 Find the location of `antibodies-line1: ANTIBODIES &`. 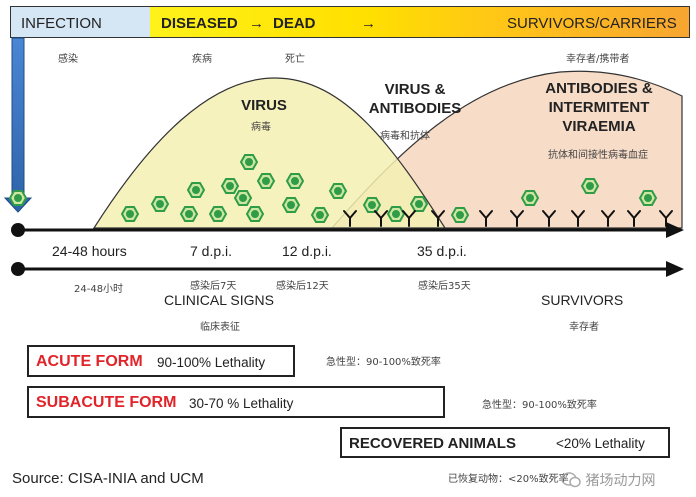

antibodies-line1: ANTIBODIES & is located at coordinates (599, 88).